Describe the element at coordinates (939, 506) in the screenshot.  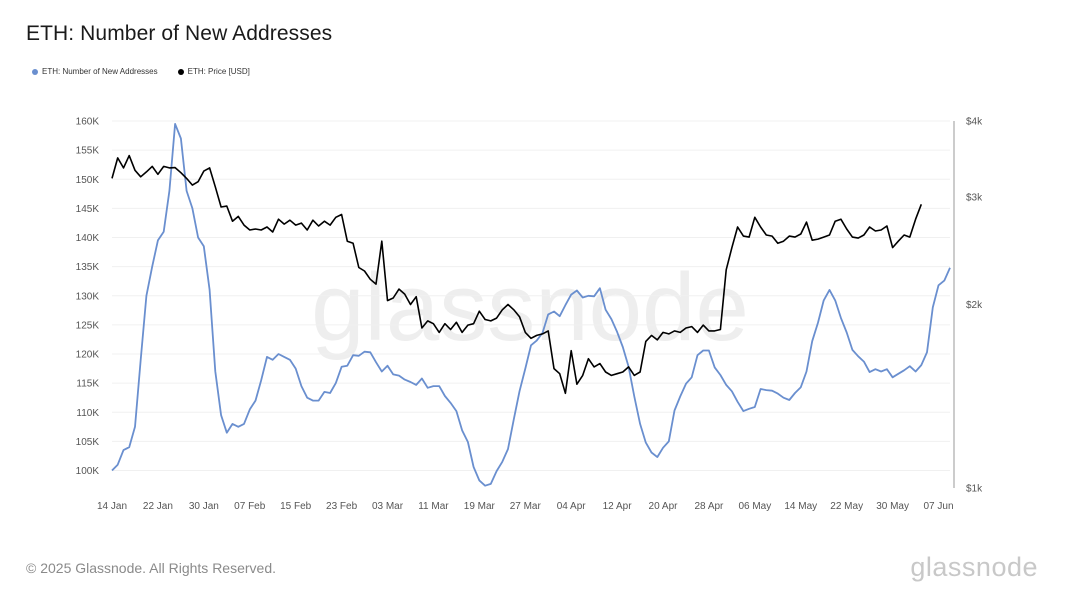
I see `x-tick-label: 07 Jun` at that location.